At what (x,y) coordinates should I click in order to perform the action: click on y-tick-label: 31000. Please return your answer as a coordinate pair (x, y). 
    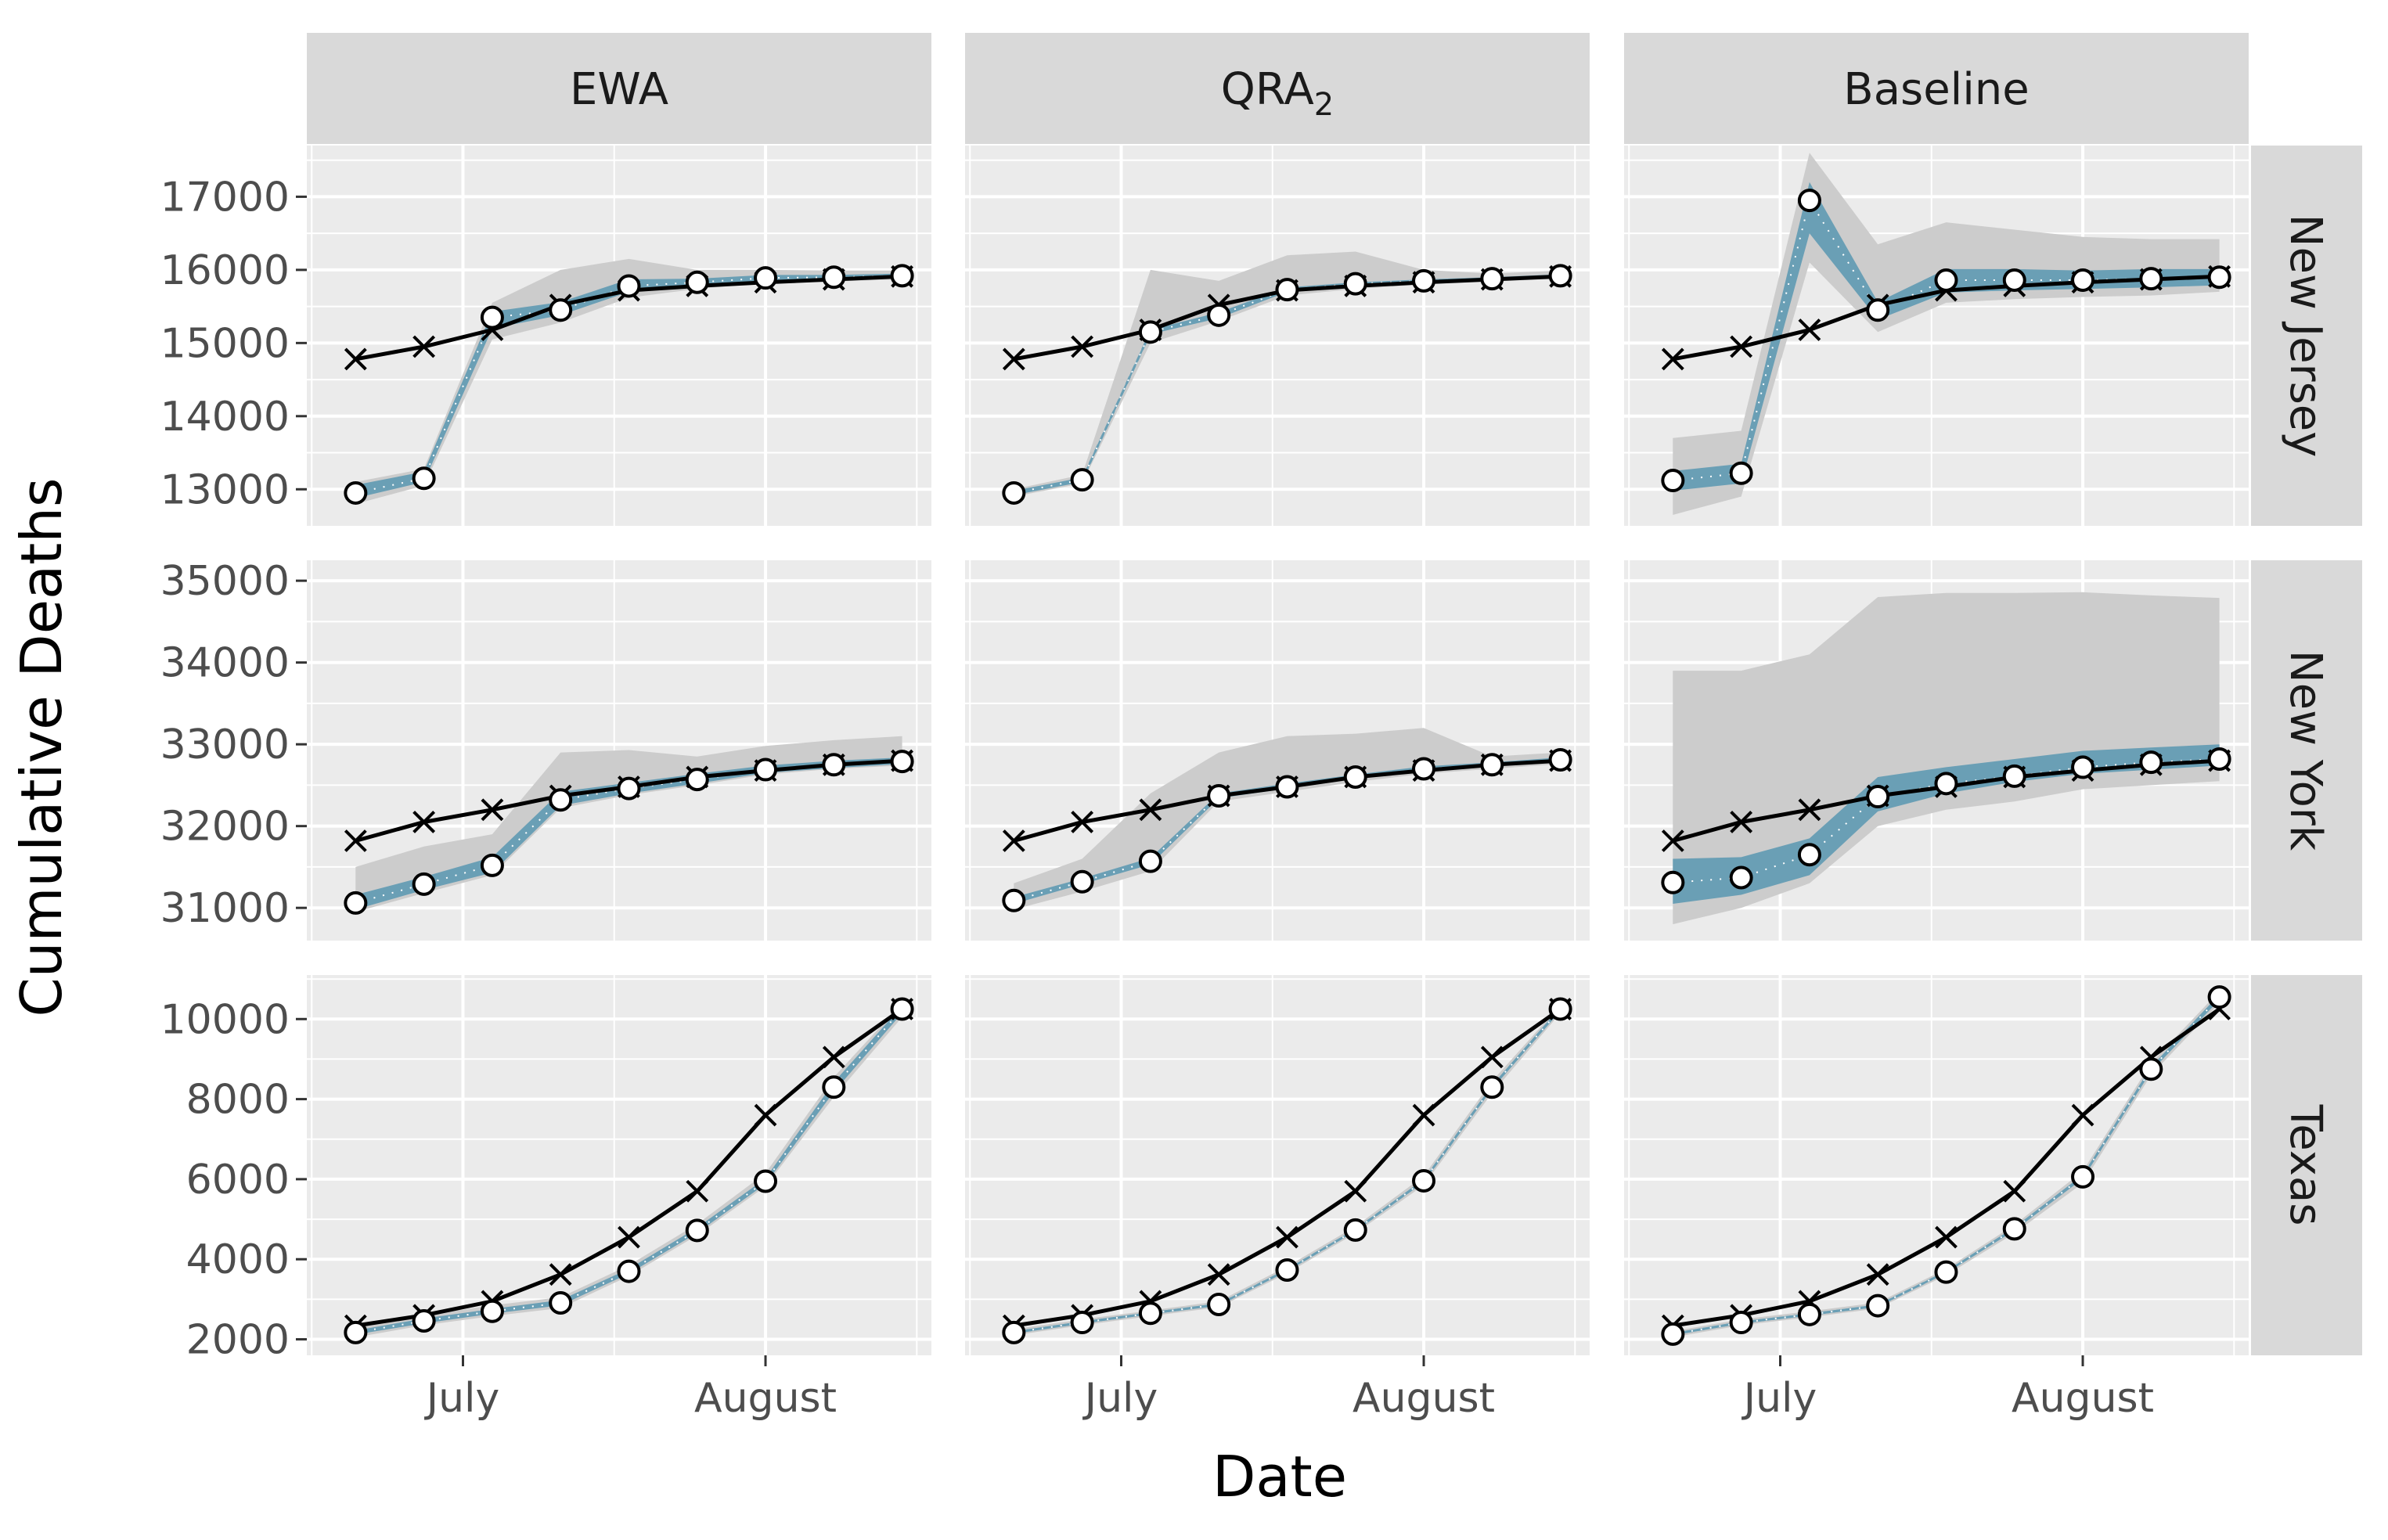
    Looking at the image, I should click on (225, 908).